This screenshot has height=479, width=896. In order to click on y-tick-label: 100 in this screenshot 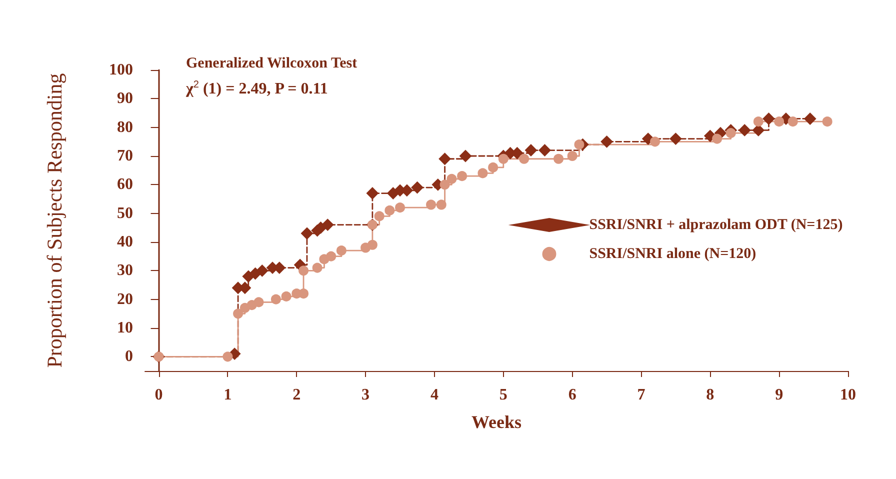, I will do `click(121, 70)`.